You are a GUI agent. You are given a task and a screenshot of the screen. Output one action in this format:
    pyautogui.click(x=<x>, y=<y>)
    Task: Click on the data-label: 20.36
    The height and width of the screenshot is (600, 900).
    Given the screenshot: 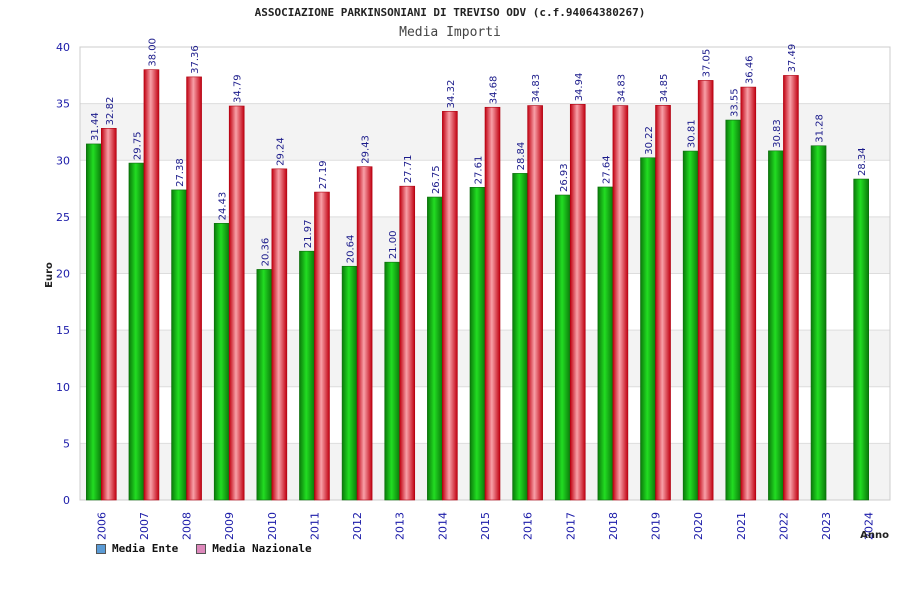 What is the action you would take?
    pyautogui.click(x=265, y=252)
    